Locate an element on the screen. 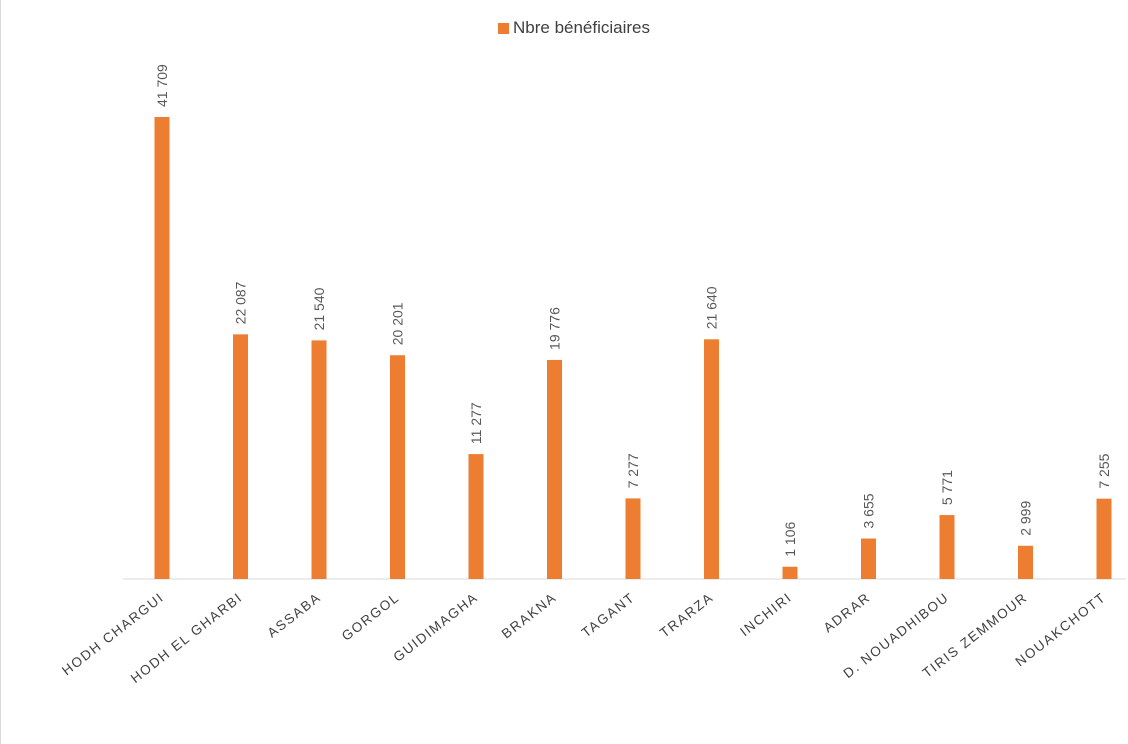 The width and height of the screenshot is (1128, 744). bar-guidimagha is located at coordinates (476, 516).